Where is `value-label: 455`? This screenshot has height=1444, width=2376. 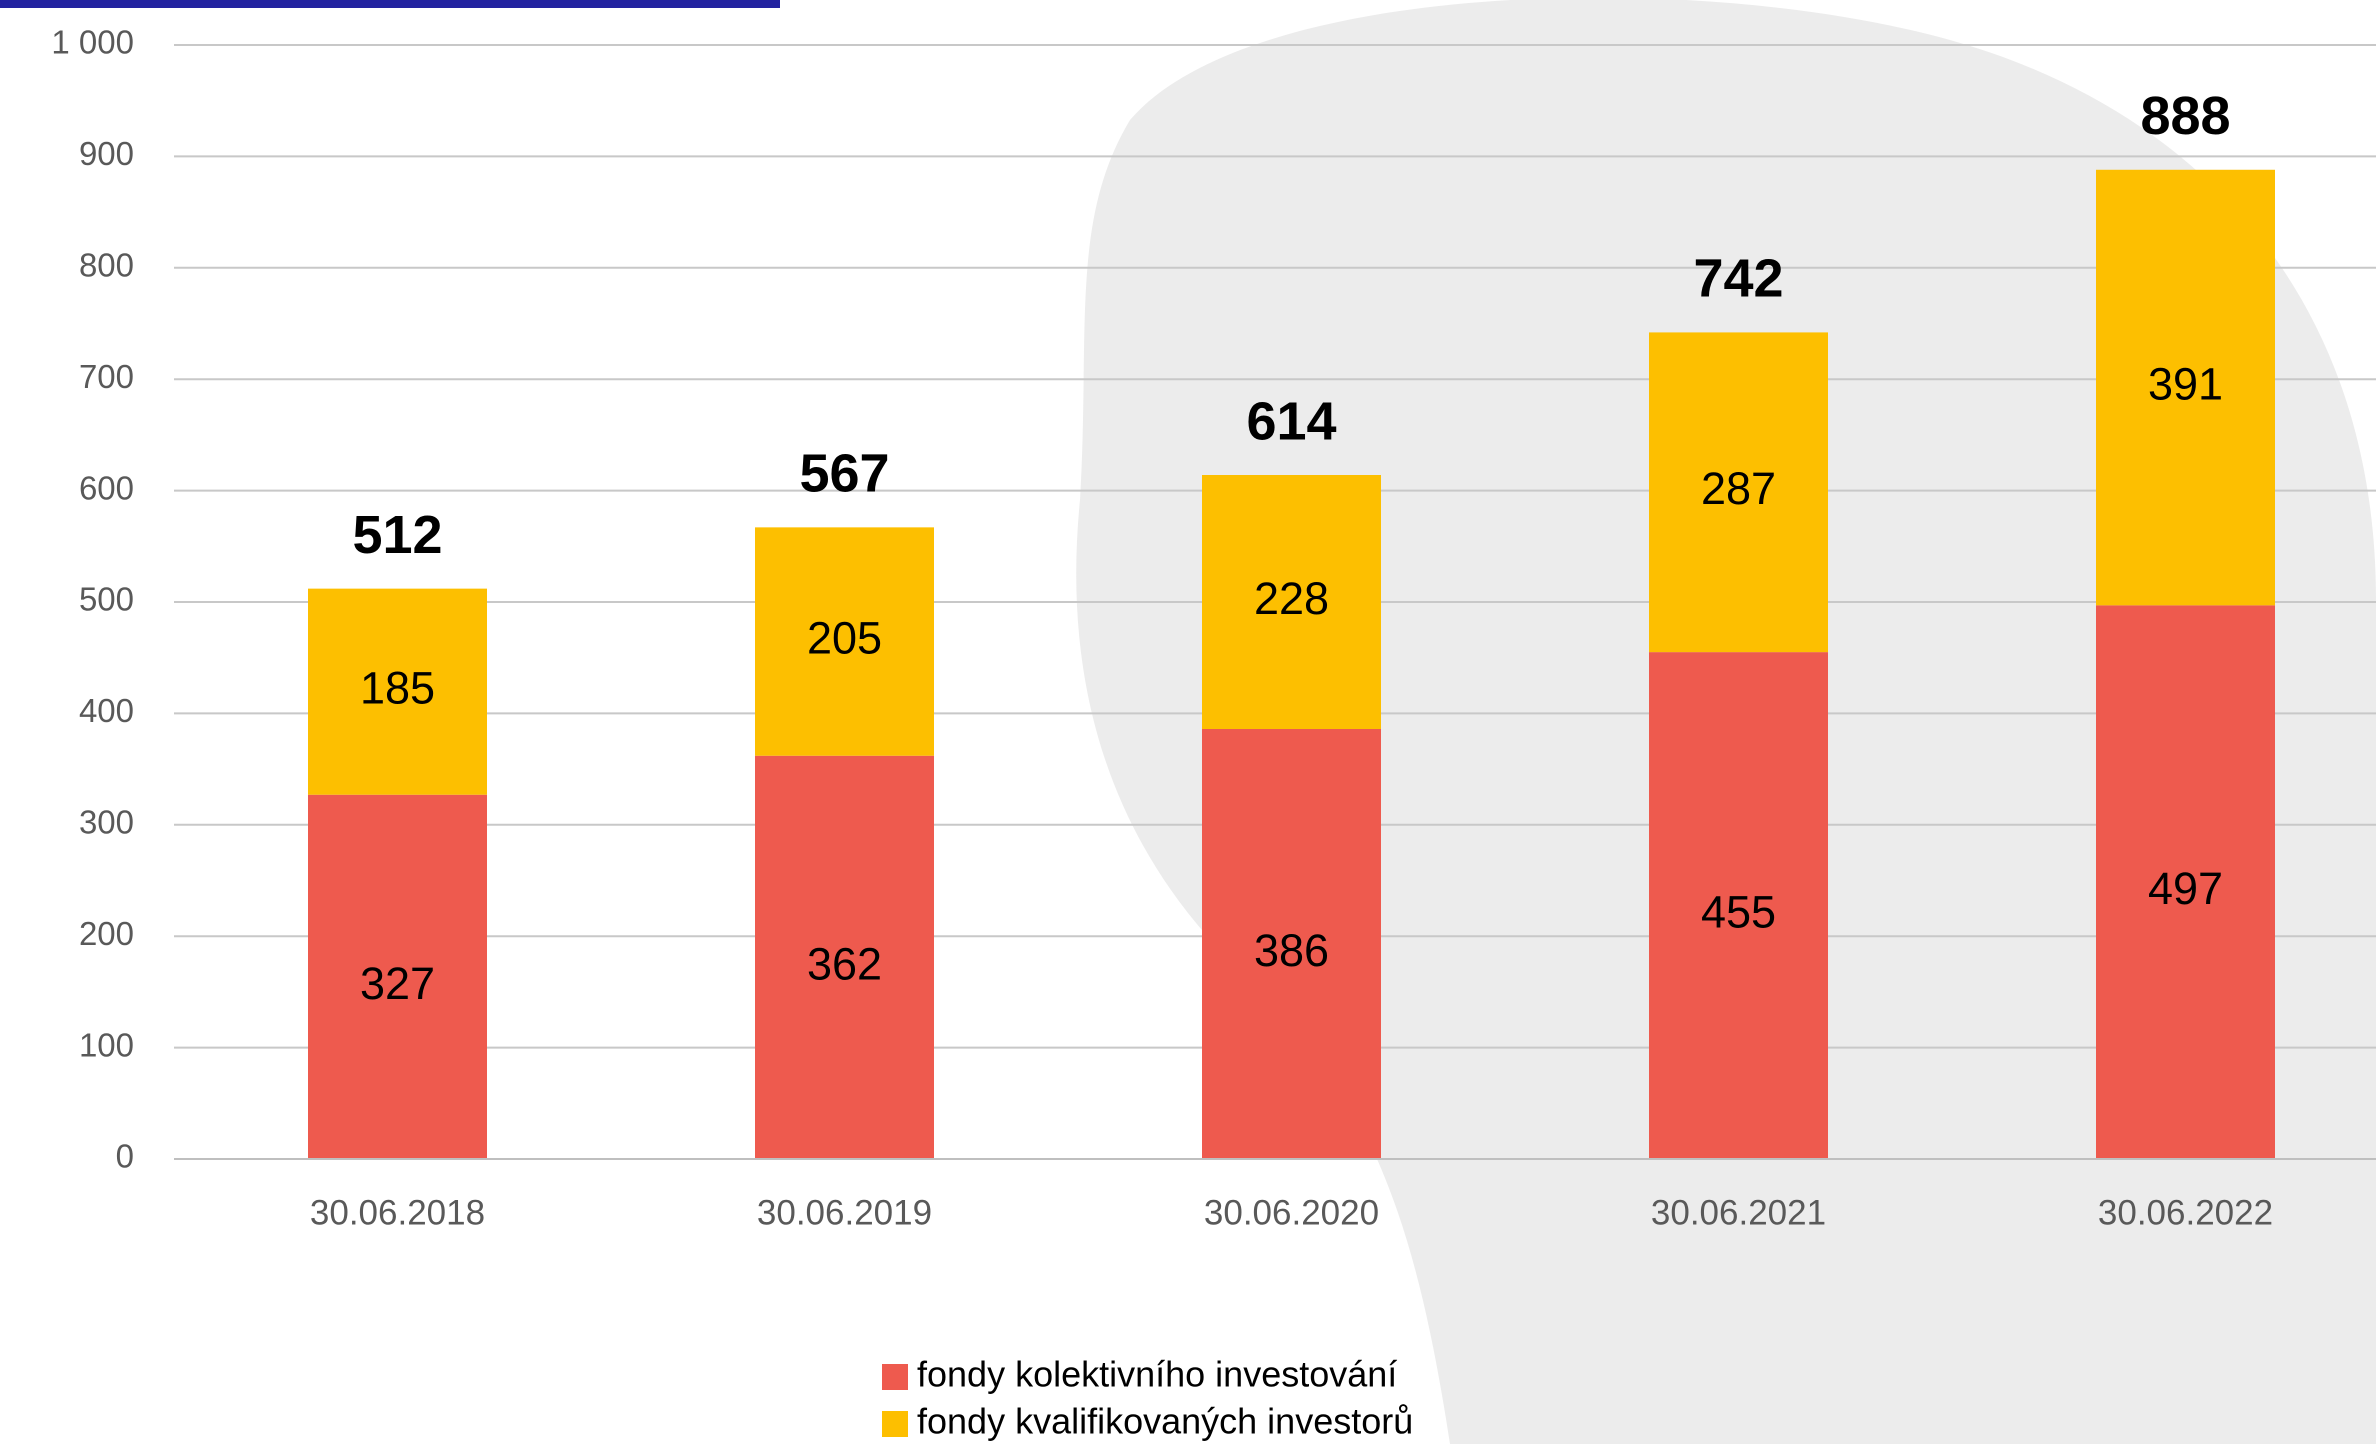
value-label: 455 is located at coordinates (1738, 911).